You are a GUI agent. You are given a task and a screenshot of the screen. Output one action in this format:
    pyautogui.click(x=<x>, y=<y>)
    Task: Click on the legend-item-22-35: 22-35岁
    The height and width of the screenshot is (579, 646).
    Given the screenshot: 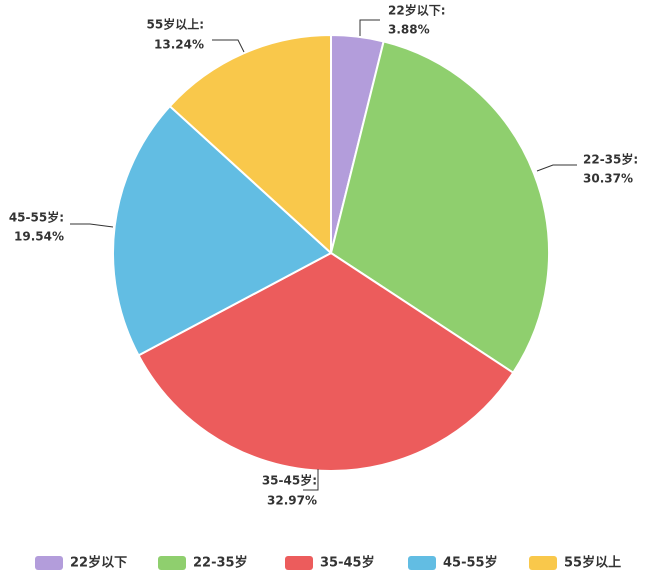 What is the action you would take?
    pyautogui.click(x=203, y=563)
    